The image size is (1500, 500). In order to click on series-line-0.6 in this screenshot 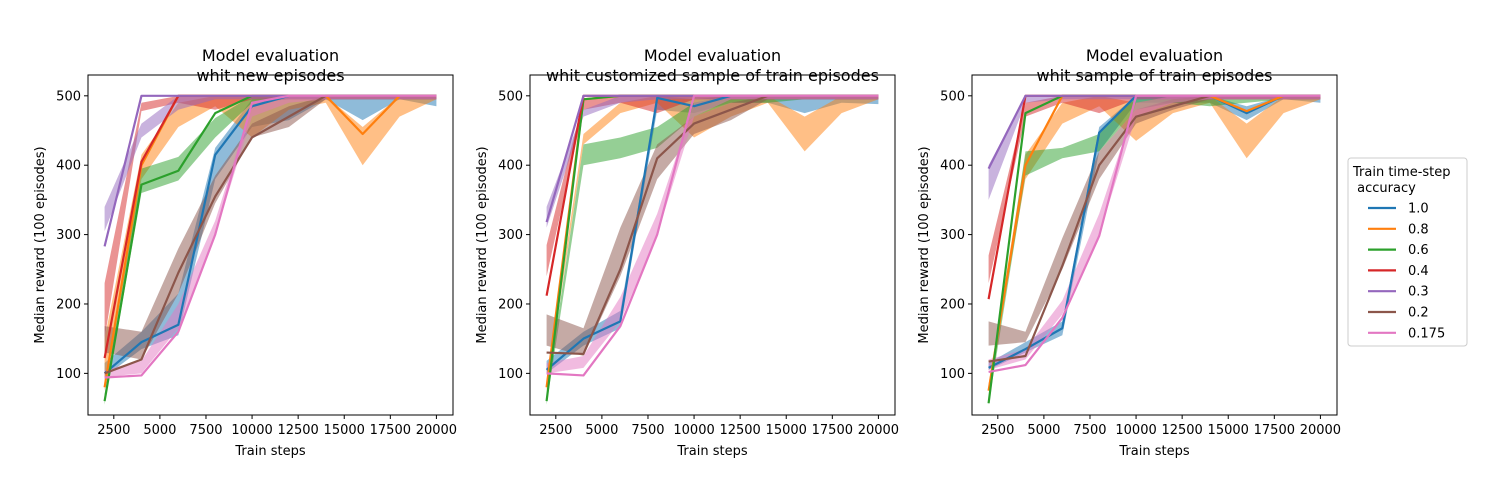, I will do `click(712, 248)`.